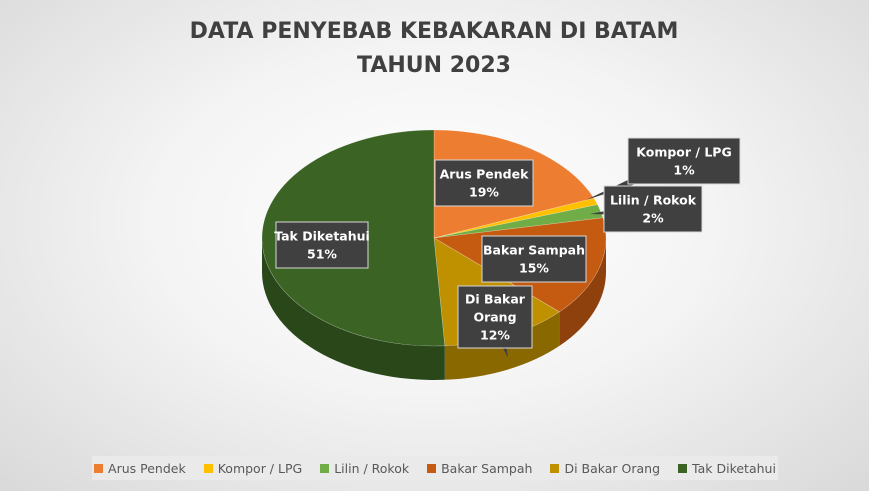 This screenshot has width=869, height=491. What do you see at coordinates (684, 170) in the screenshot?
I see `data-label-value: 1%` at bounding box center [684, 170].